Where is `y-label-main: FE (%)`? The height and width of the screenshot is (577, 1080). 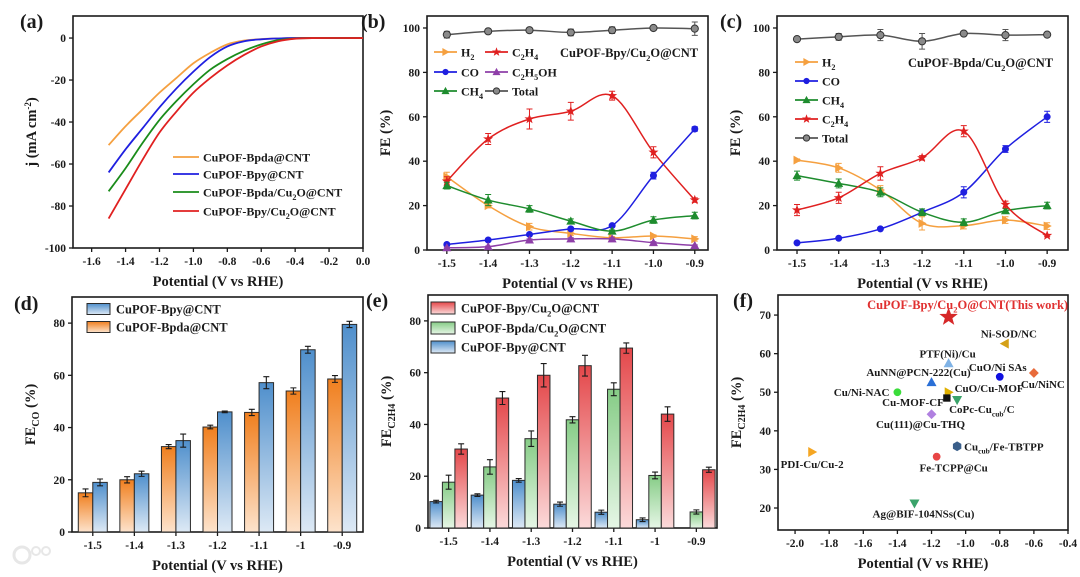
y-label-main: FE (%) is located at coordinates (386, 133).